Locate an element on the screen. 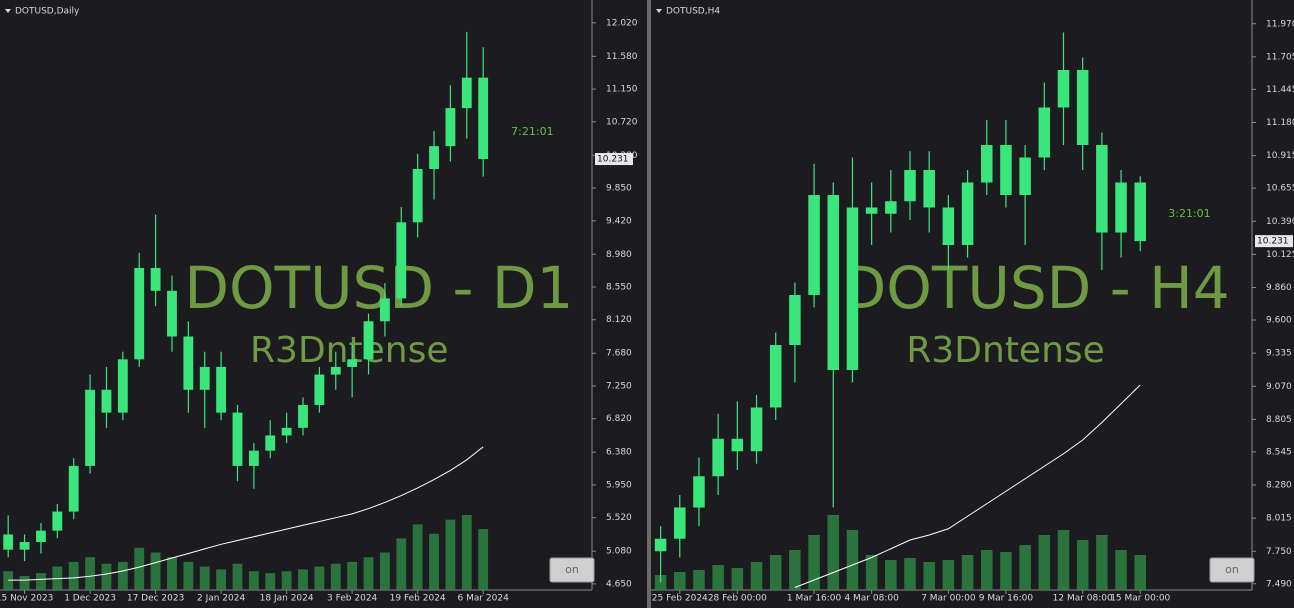  y-tick-label: 5.950 is located at coordinates (619, 485).